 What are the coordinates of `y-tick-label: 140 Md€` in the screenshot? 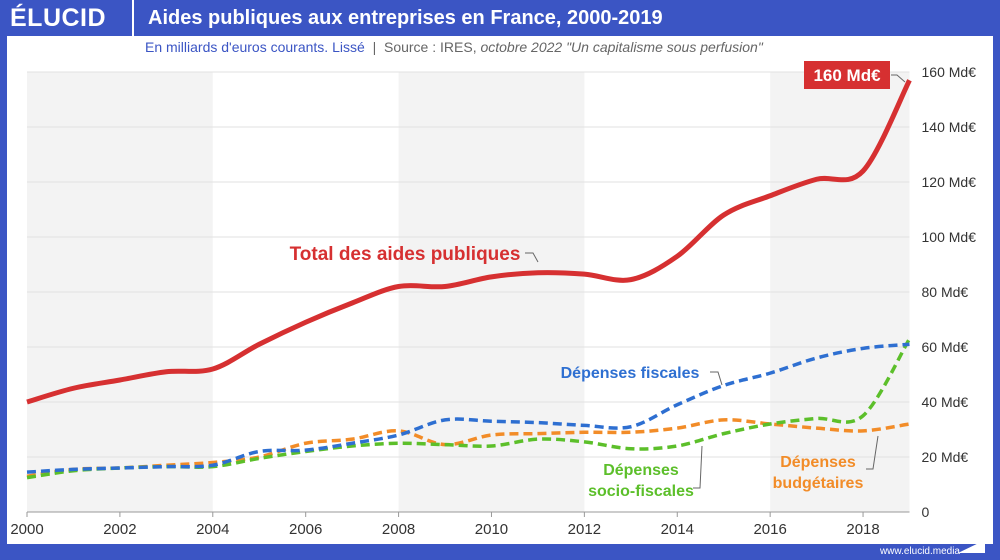 It's located at (949, 127).